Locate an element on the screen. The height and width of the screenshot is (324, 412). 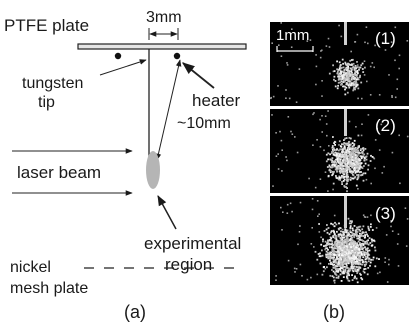
tungsten-label-line1: tungsten is located at coordinates (52, 83).